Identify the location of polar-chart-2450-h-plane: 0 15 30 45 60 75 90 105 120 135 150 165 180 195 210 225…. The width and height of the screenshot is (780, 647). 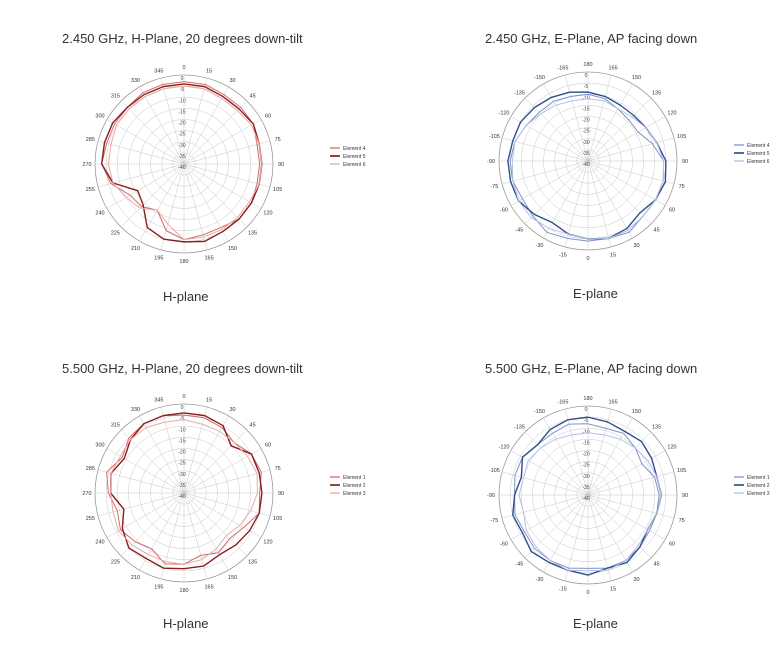
(224, 165).